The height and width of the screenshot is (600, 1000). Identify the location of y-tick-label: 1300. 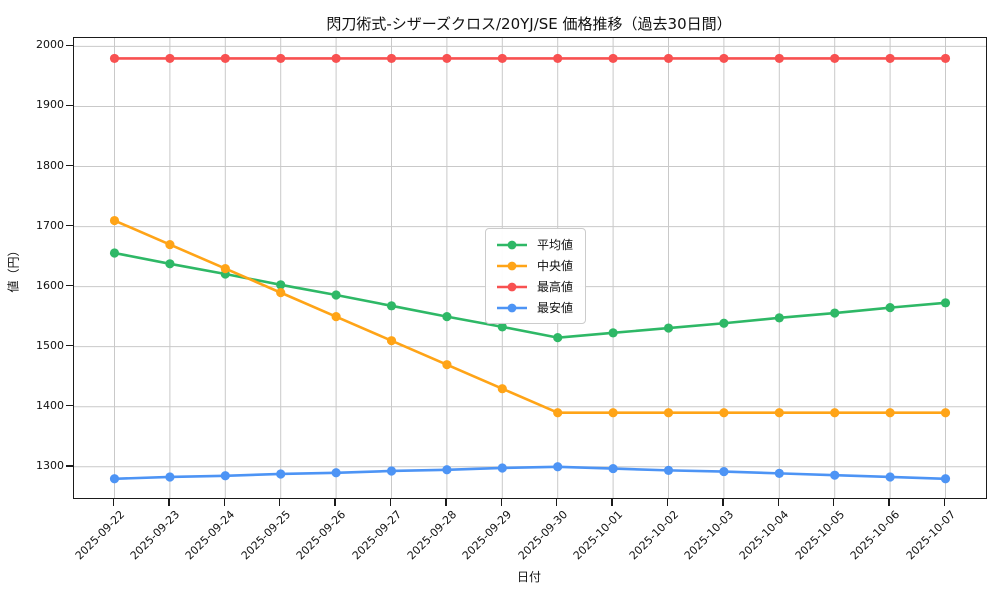
(50, 465).